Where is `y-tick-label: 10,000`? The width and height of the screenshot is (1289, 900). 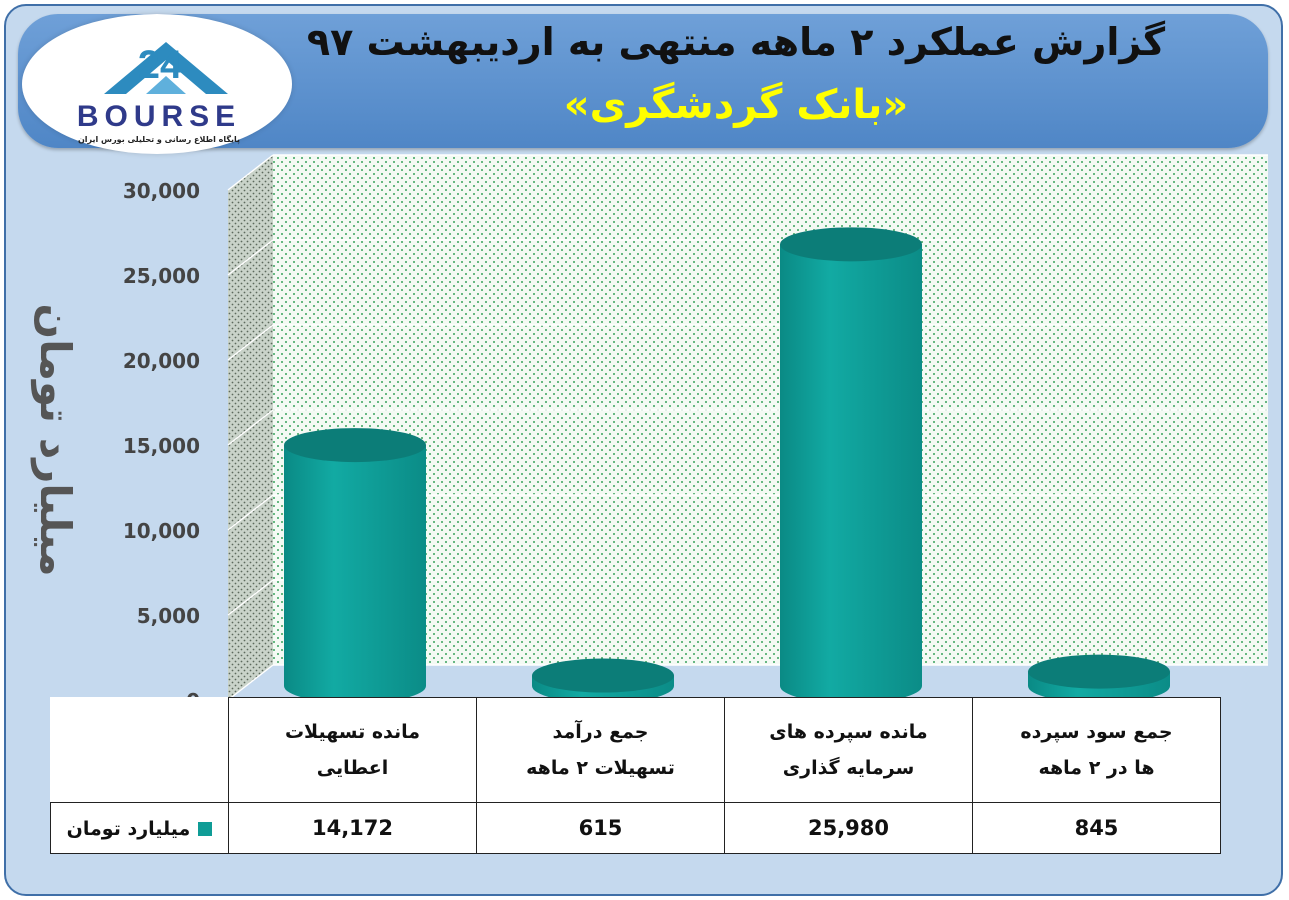 y-tick-label: 10,000 is located at coordinates (161, 531).